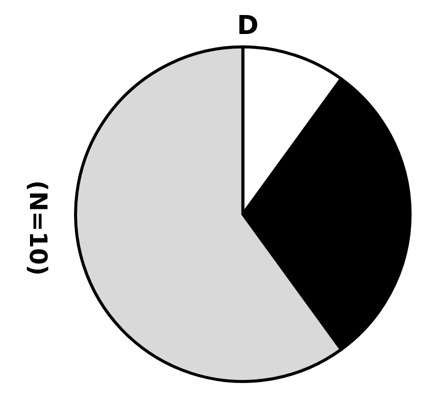 The height and width of the screenshot is (405, 428). I want to click on chart-title: D, so click(248, 26).